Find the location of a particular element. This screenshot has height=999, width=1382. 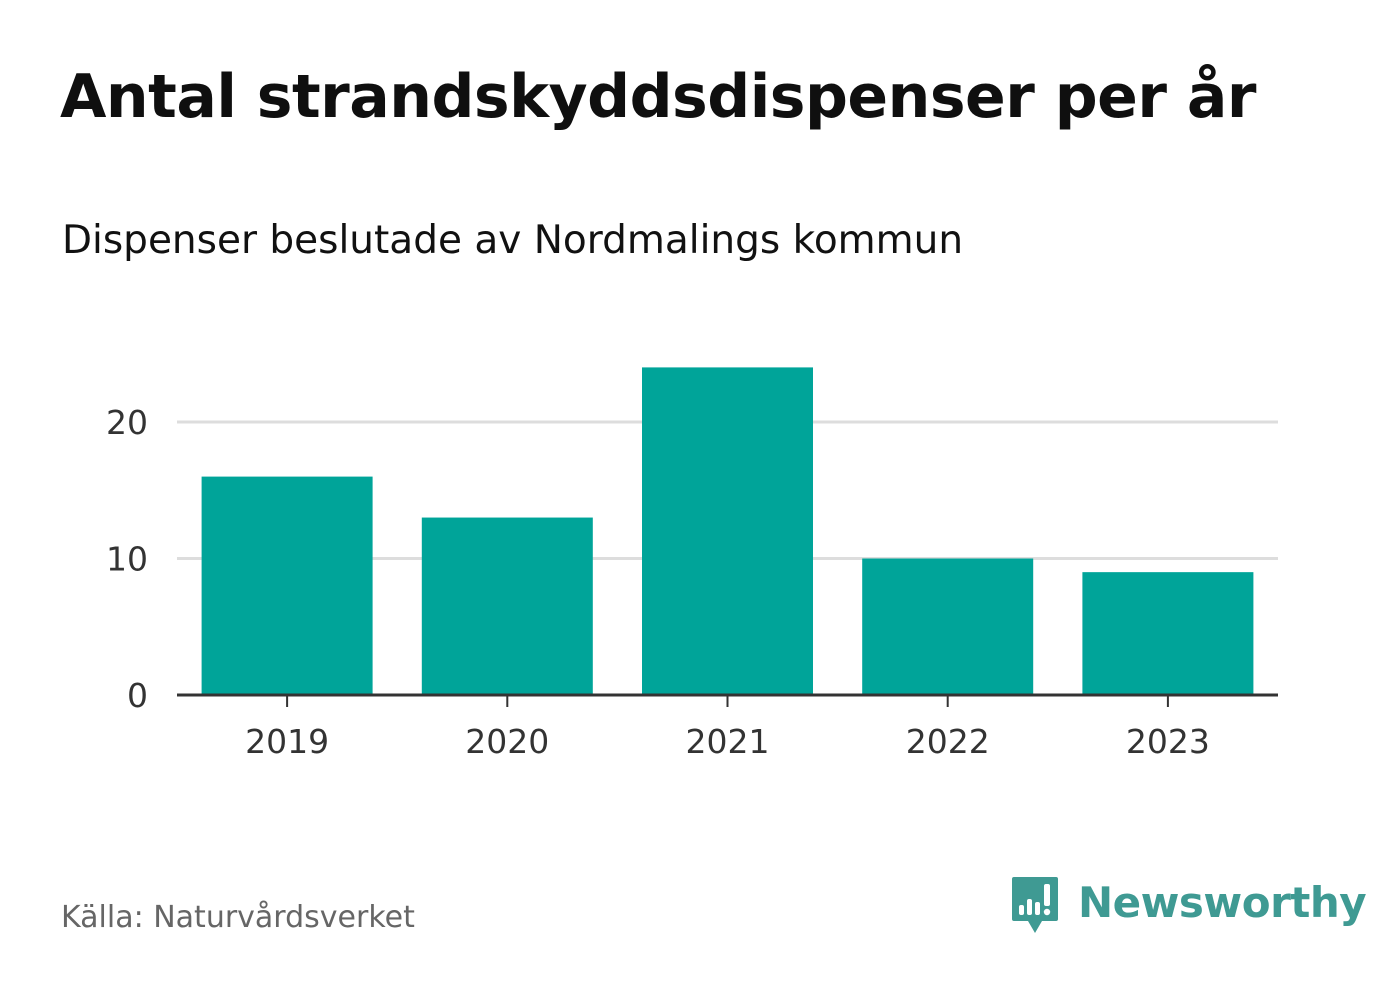

brand-name: Newsworthy is located at coordinates (1222, 902).